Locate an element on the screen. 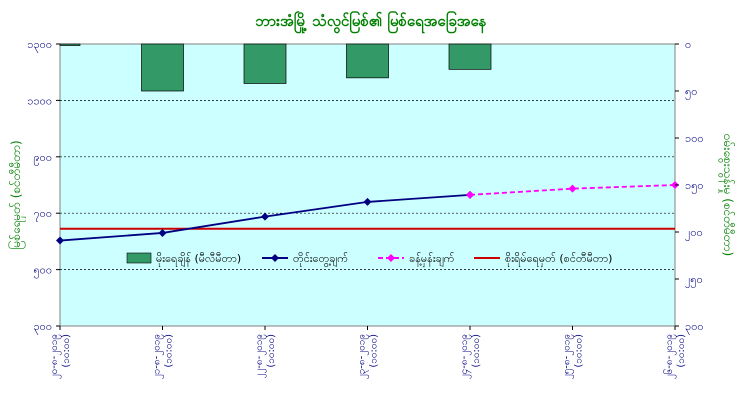 The width and height of the screenshot is (742, 404). rainfall-bars is located at coordinates (275, 67).